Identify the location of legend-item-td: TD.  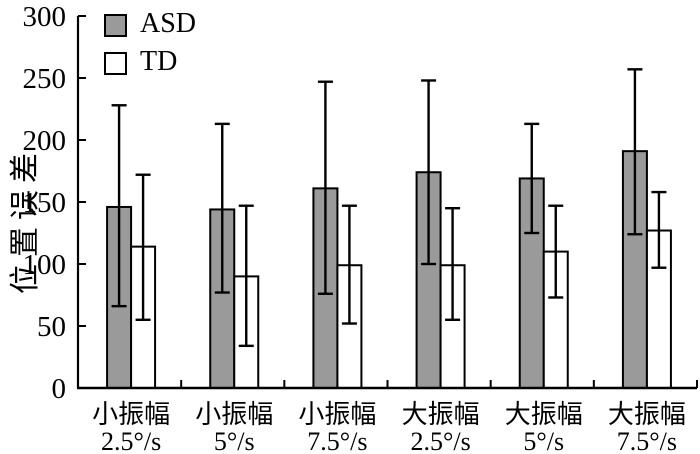
(150, 63).